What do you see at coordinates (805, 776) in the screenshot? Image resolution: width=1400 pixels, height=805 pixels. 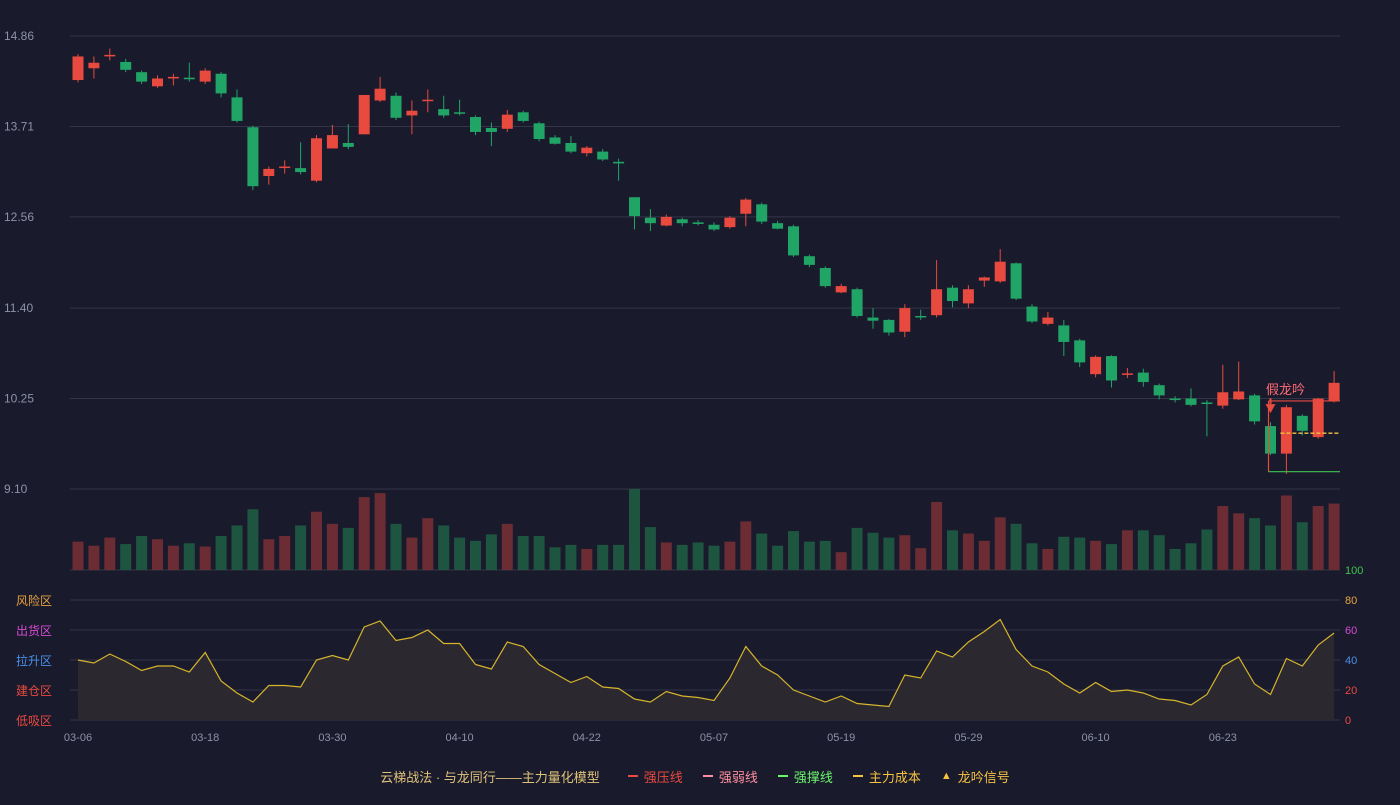 I see `legend-item-support: 强撑线` at bounding box center [805, 776].